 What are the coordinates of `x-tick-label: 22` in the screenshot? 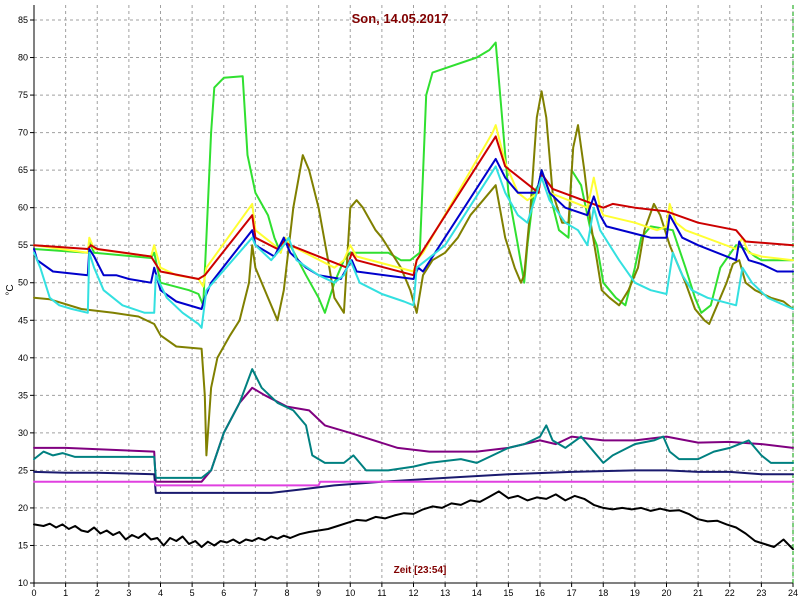 It's located at (730, 593).